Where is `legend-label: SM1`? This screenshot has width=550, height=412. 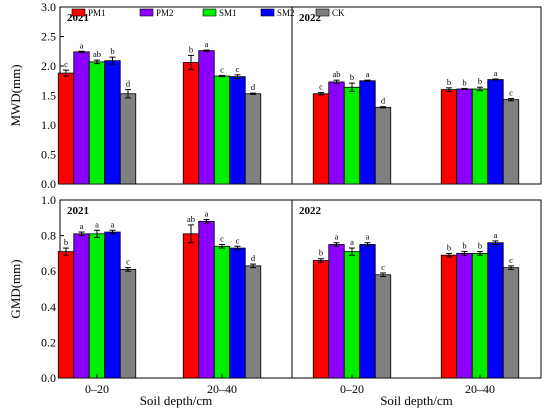
legend-label: SM1 is located at coordinates (228, 13).